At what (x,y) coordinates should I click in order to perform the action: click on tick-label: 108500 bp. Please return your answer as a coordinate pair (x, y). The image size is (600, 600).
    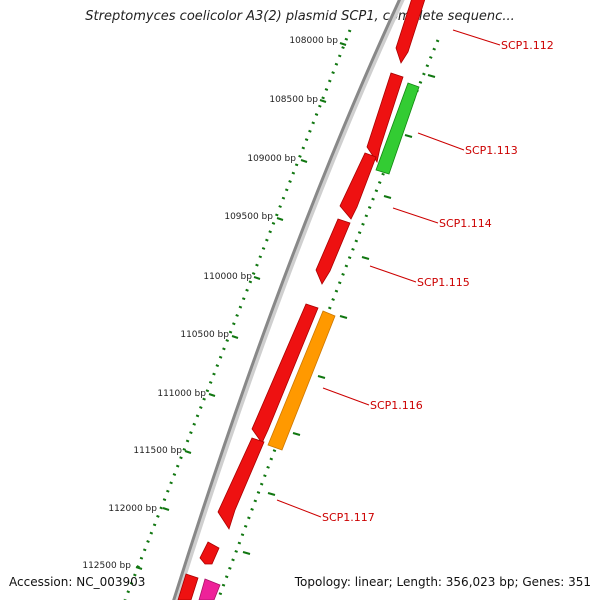
    Looking at the image, I should click on (293, 100).